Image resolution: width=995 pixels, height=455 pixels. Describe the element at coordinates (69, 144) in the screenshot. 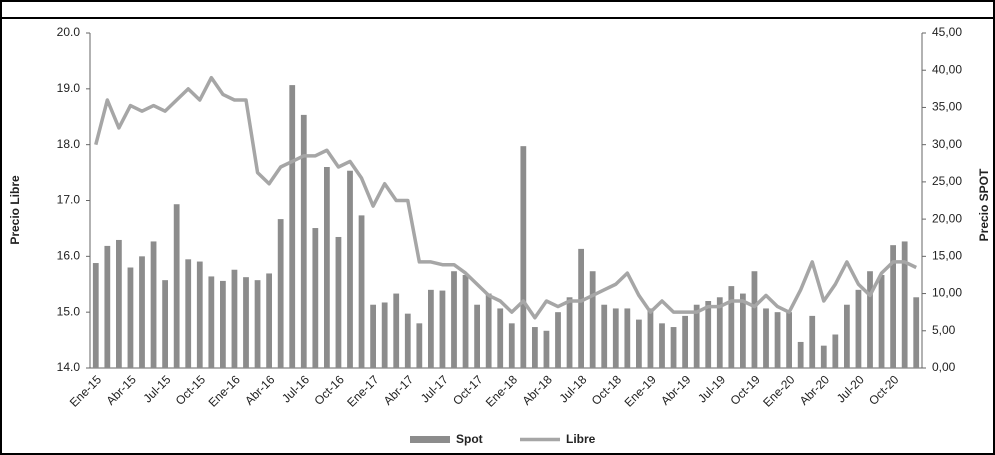

I see `y-tick-label: 18.0` at that location.